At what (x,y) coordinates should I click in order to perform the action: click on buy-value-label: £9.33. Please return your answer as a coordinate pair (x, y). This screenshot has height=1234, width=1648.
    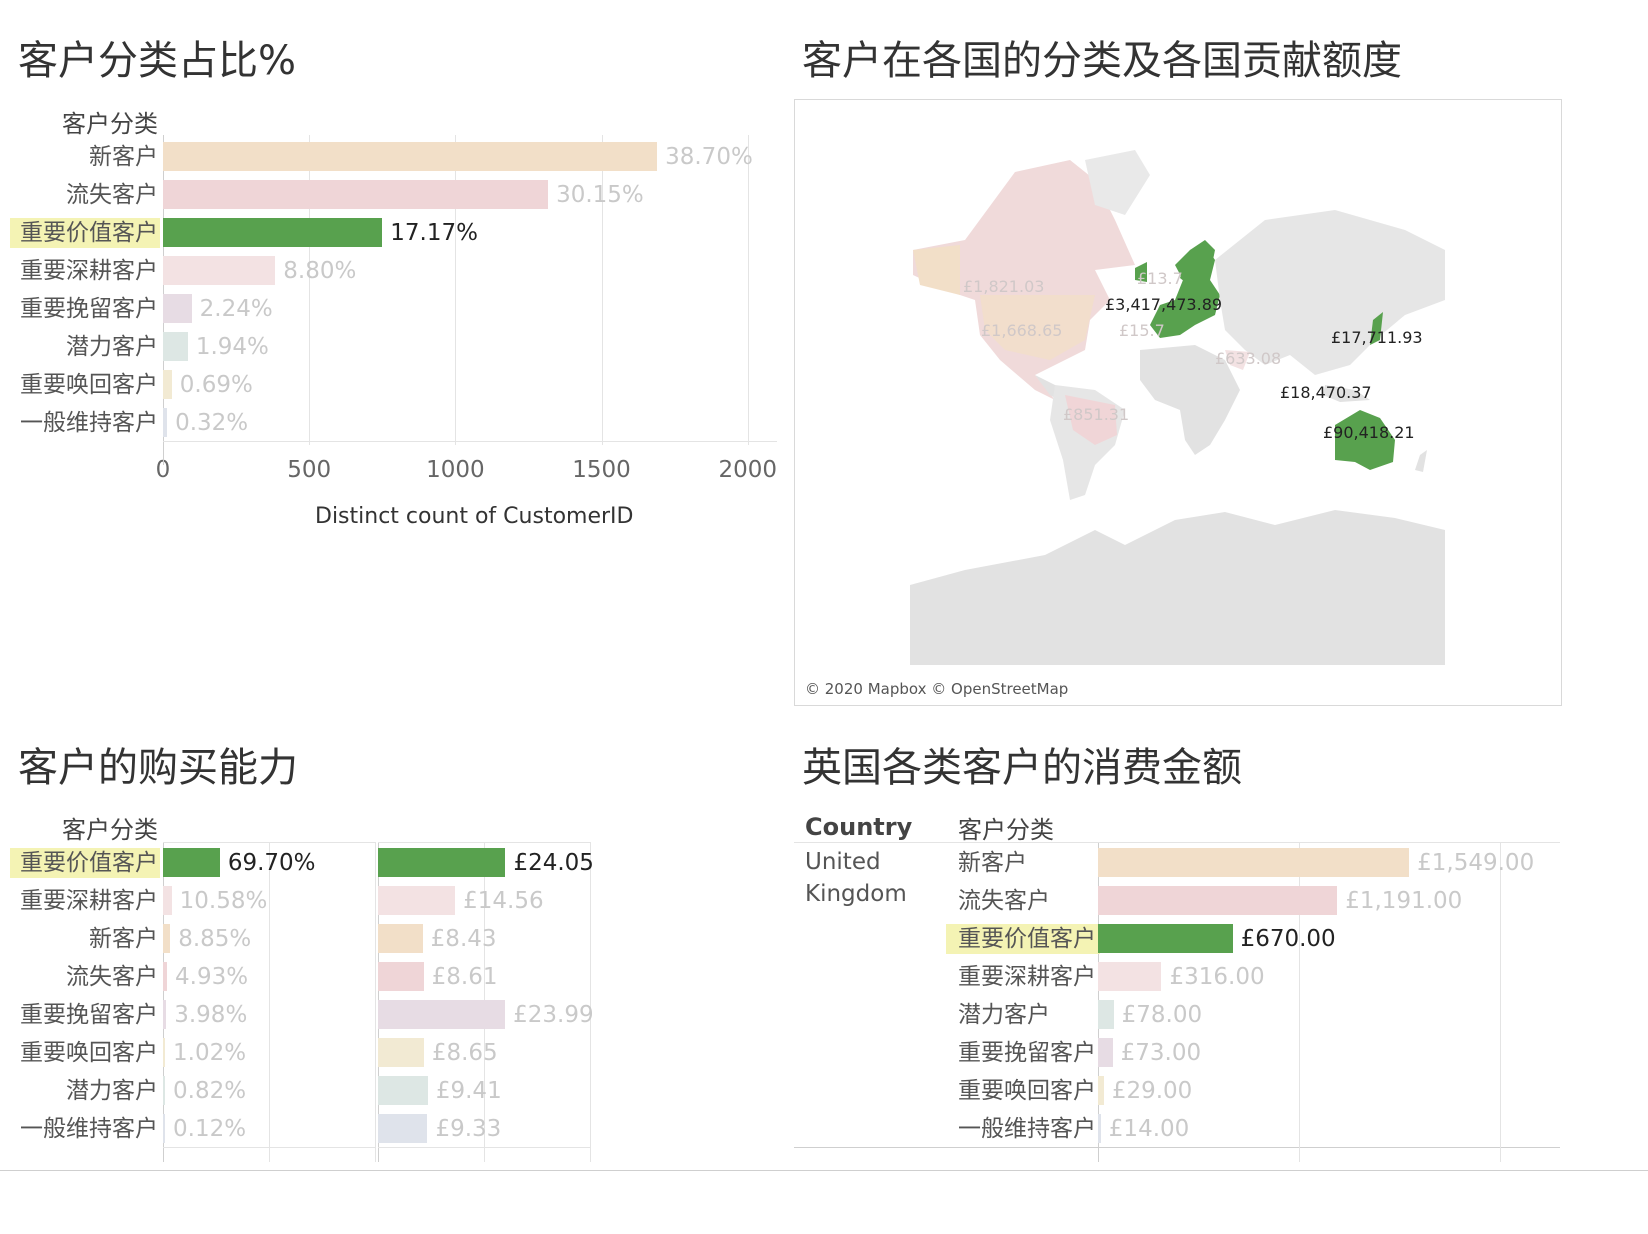
    Looking at the image, I should click on (468, 1129).